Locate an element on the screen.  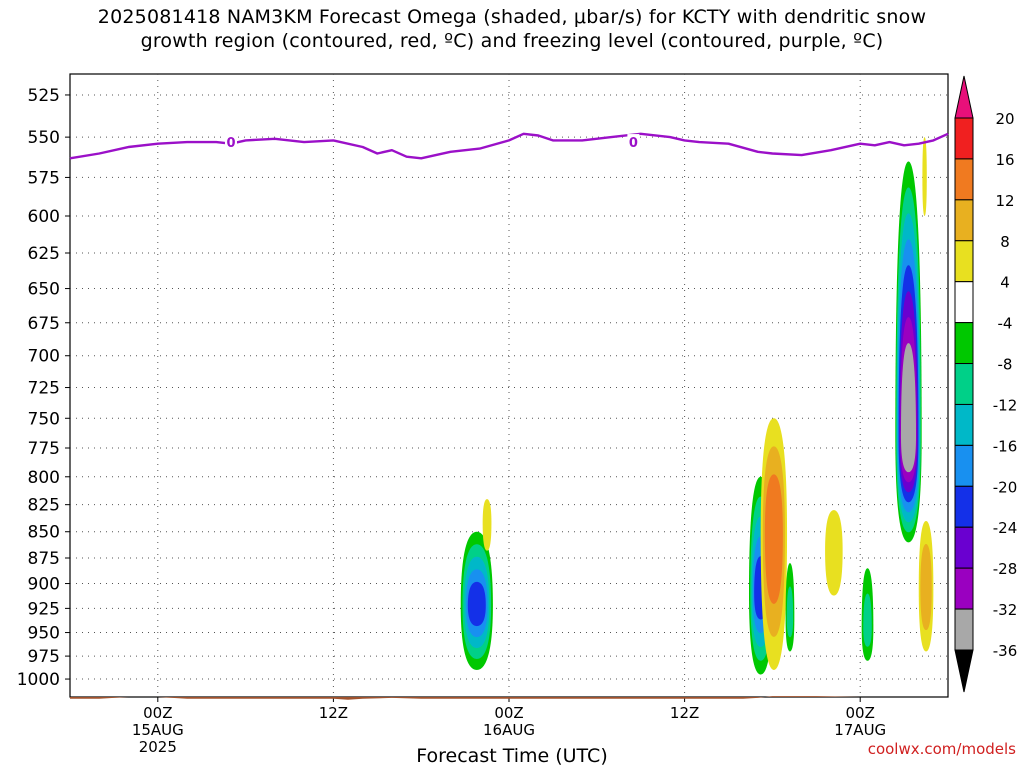
y-tick-label: 775 is located at coordinates (44, 449).